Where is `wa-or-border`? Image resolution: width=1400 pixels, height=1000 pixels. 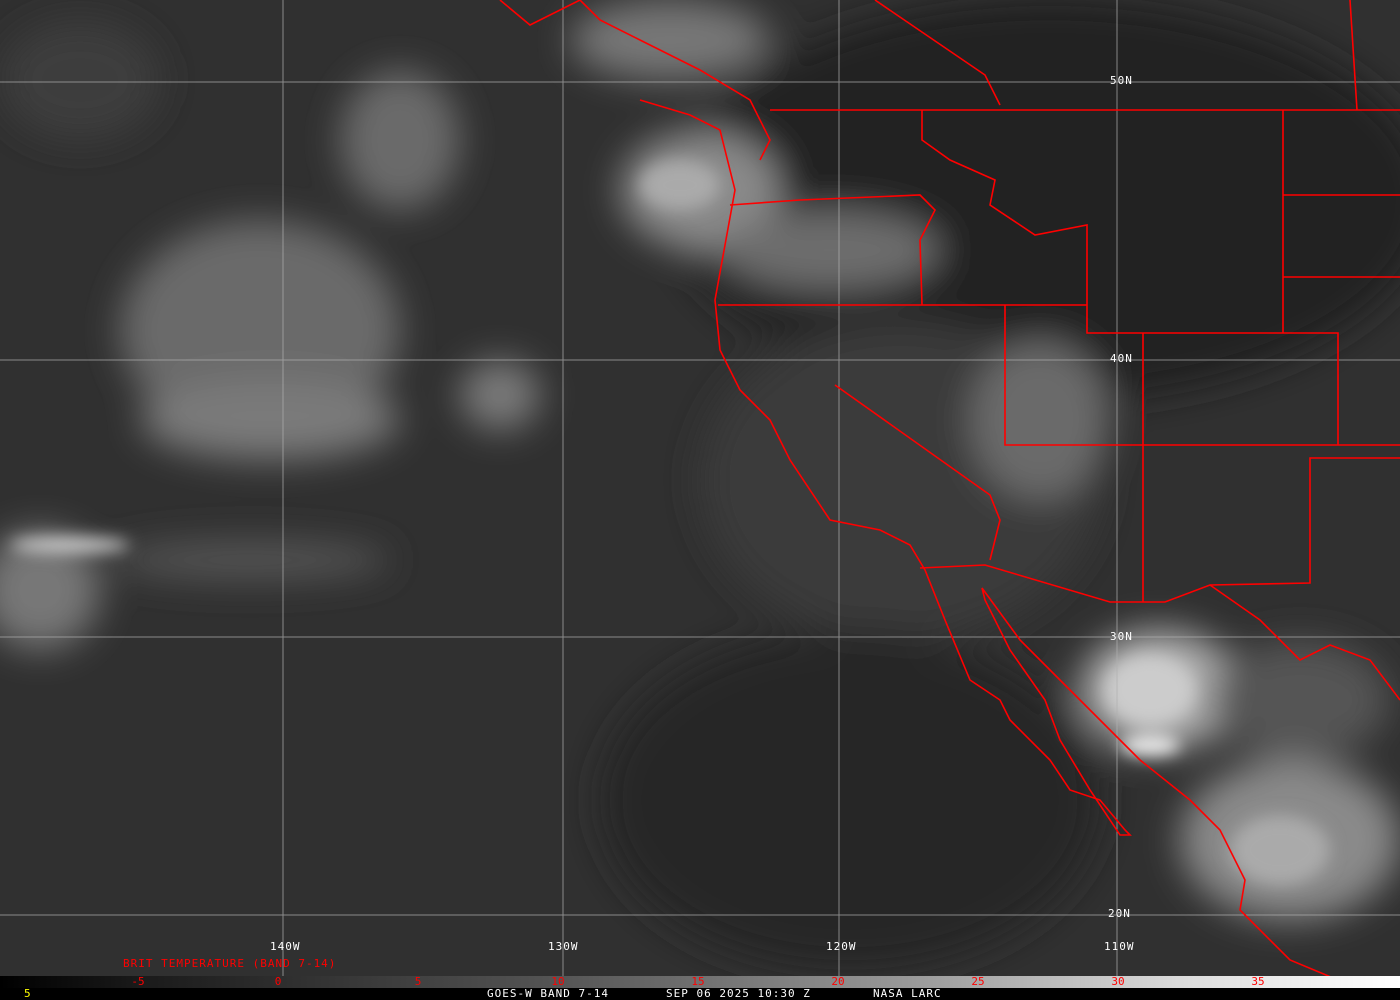 wa-or-border is located at coordinates (832, 250).